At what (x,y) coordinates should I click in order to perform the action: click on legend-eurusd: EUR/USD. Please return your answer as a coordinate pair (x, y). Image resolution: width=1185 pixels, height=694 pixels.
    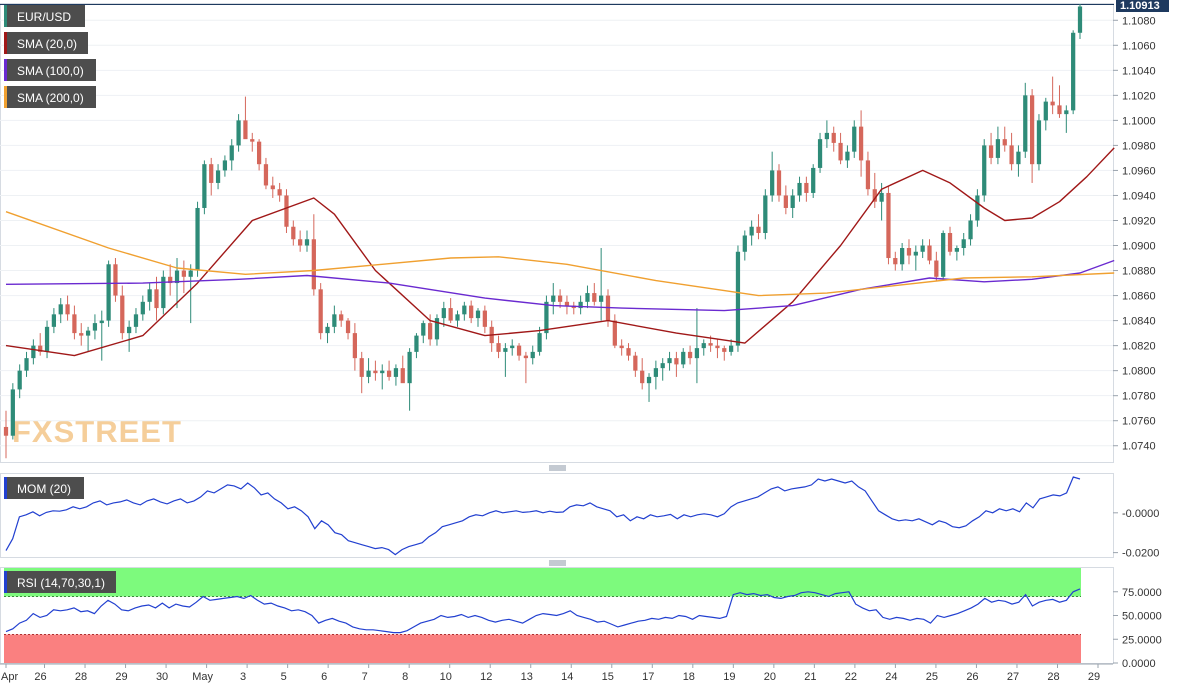
    Looking at the image, I should click on (44, 16).